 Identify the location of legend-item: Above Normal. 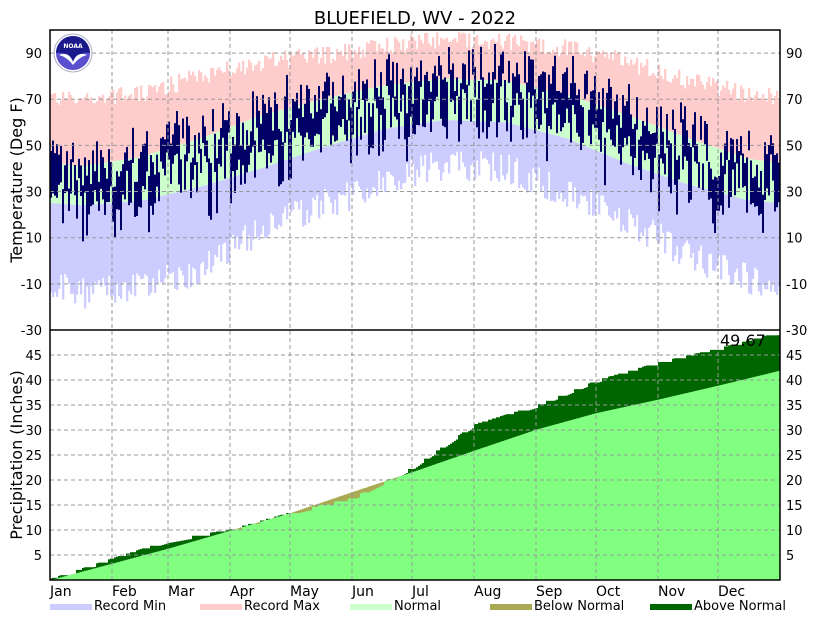
(718, 606).